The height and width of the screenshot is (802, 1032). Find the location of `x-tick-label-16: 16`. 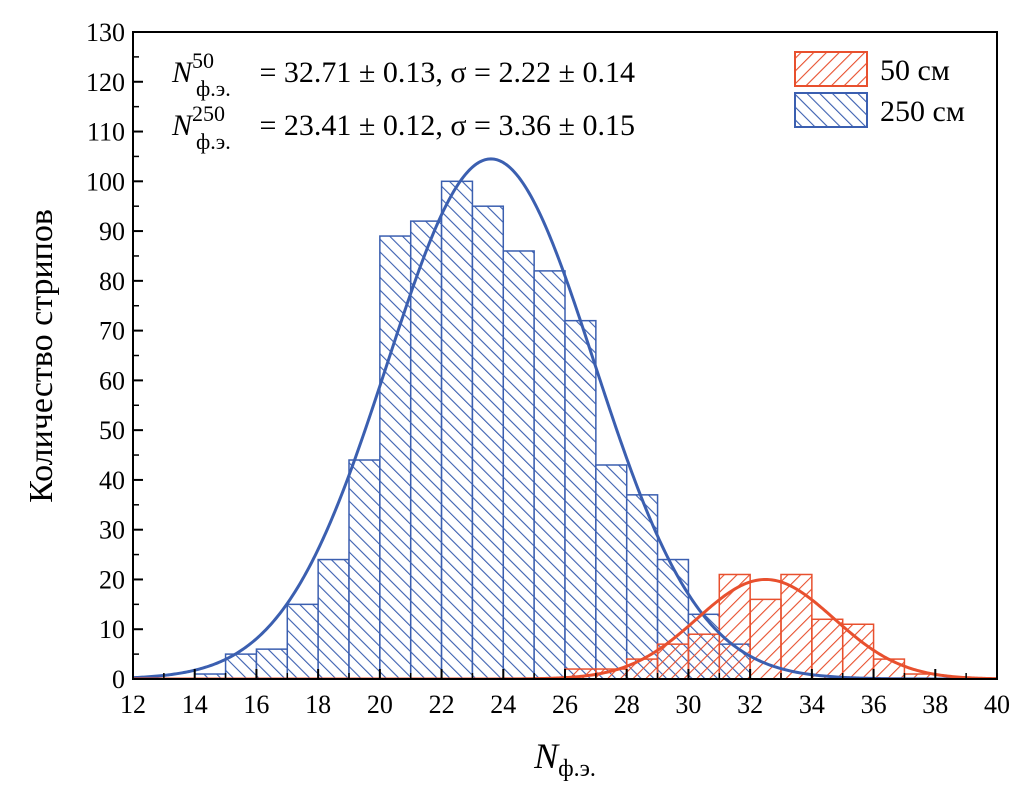

x-tick-label-16: 16 is located at coordinates (256, 704).